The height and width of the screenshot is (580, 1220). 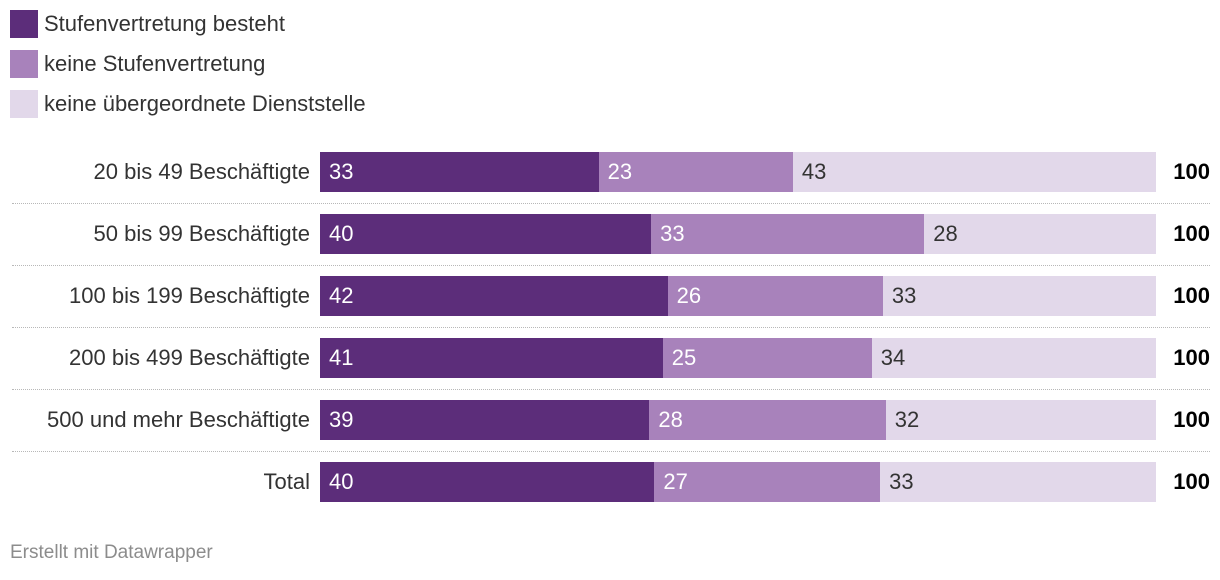 I want to click on category-label: Total, so click(x=286, y=481).